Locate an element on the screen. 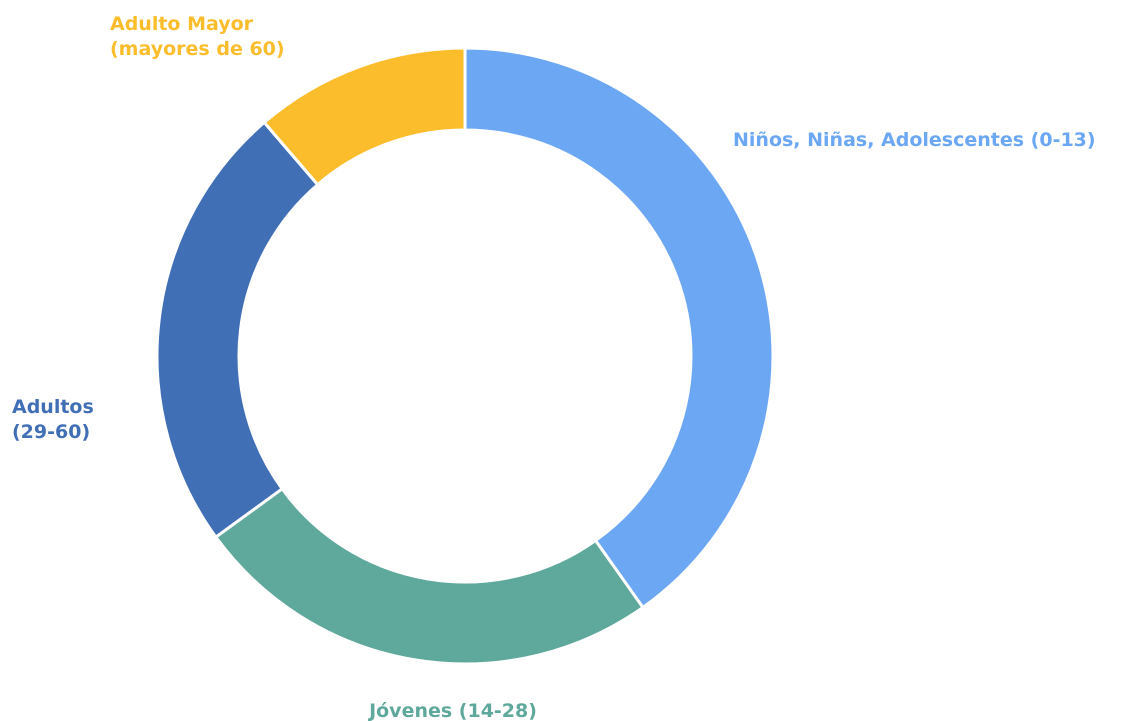 The width and height of the screenshot is (1140, 721). label-ninos-ninas-adolescentes-0-13: Niños, Niñas, Adolescentes (0-13) is located at coordinates (914, 140).